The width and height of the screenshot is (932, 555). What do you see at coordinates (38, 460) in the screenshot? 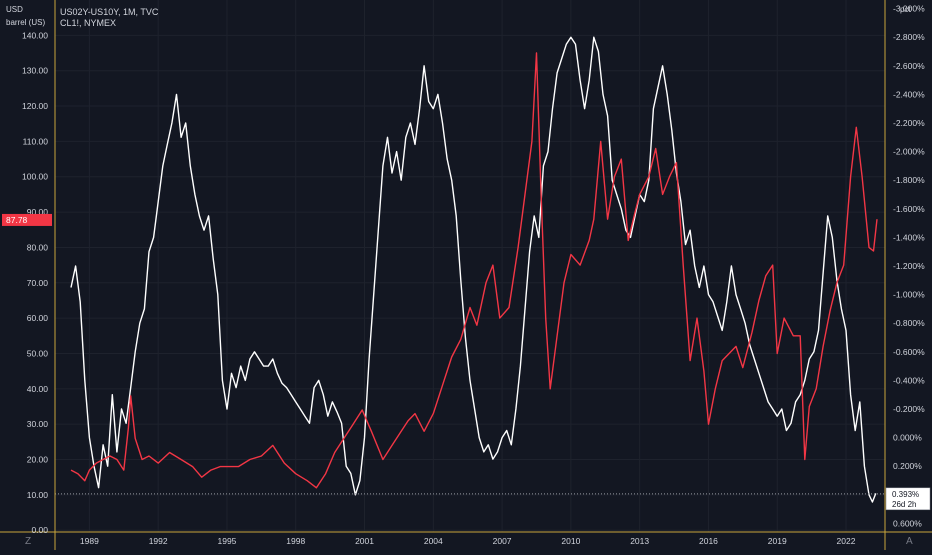
I see `left-axis-tick: 20.00` at bounding box center [38, 460].